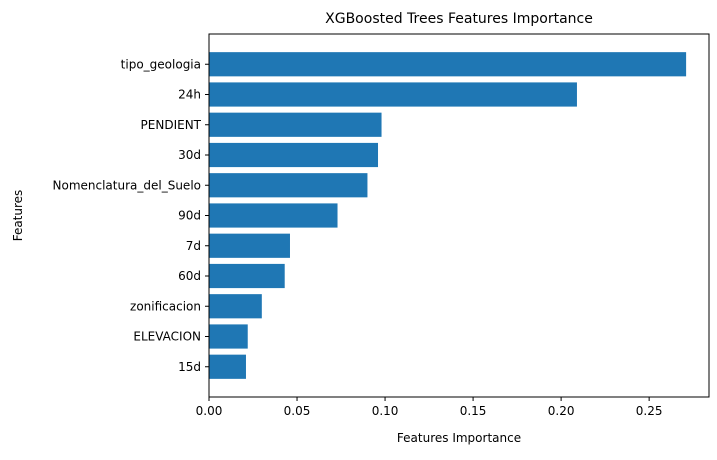 The image size is (717, 460). What do you see at coordinates (249, 245) in the screenshot?
I see `bar-7d` at bounding box center [249, 245].